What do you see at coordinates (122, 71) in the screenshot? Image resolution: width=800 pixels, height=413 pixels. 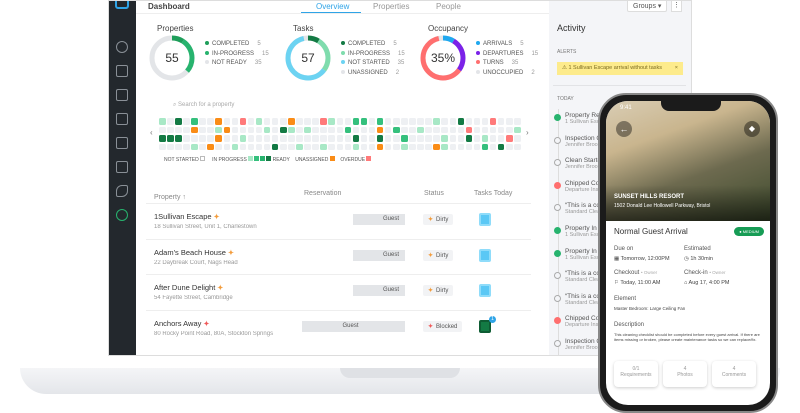 I see `checkbox-icon` at bounding box center [122, 71].